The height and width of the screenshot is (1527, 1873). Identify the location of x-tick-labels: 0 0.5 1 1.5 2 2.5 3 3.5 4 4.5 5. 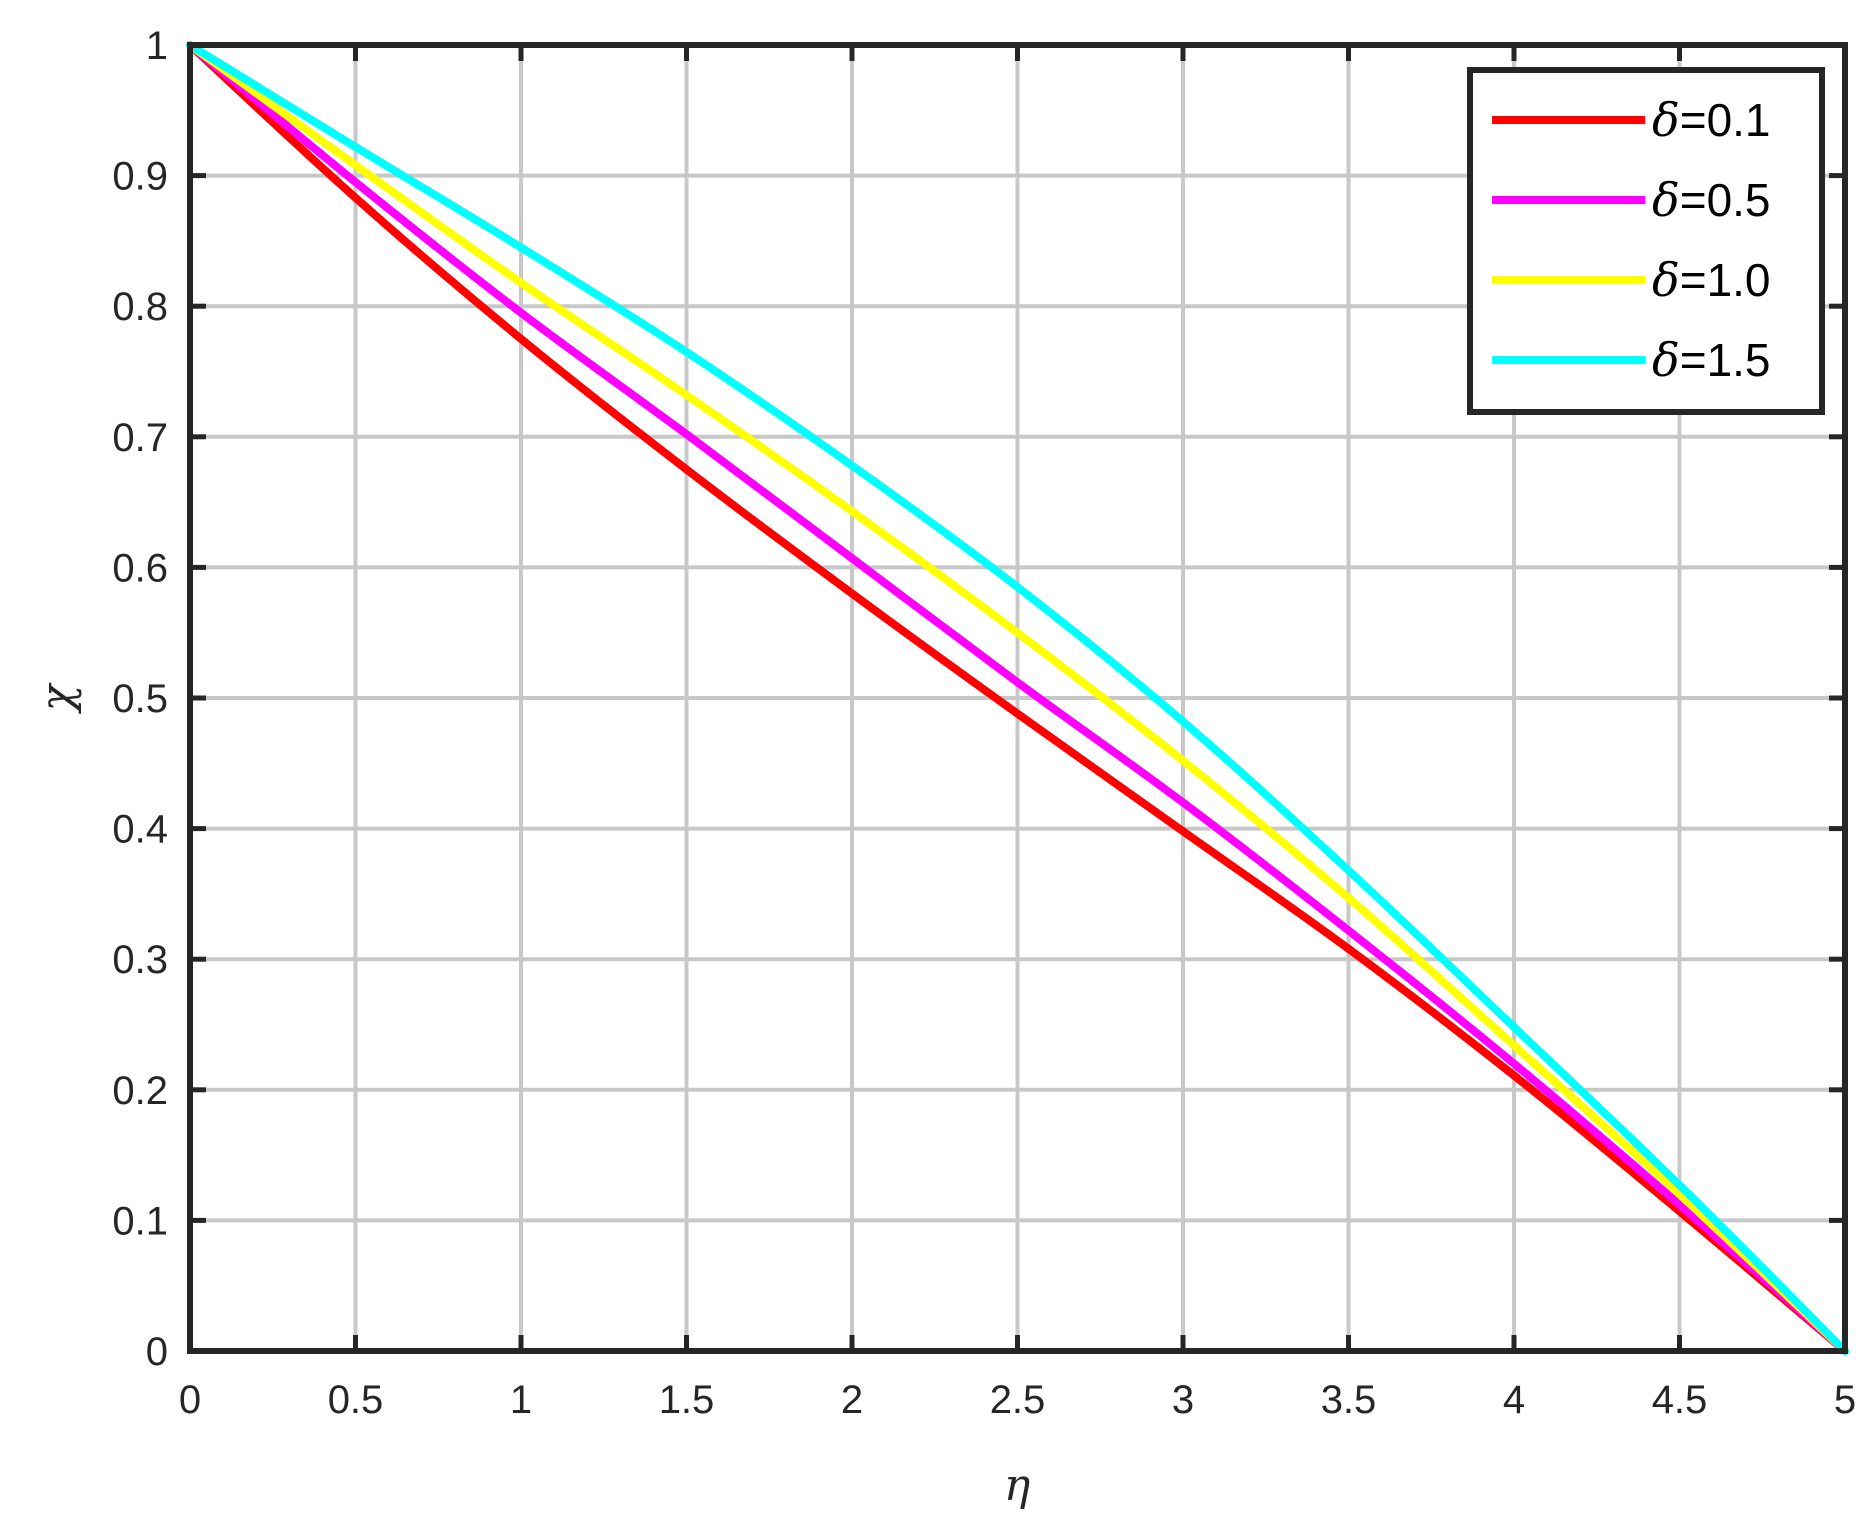
(1017, 1400).